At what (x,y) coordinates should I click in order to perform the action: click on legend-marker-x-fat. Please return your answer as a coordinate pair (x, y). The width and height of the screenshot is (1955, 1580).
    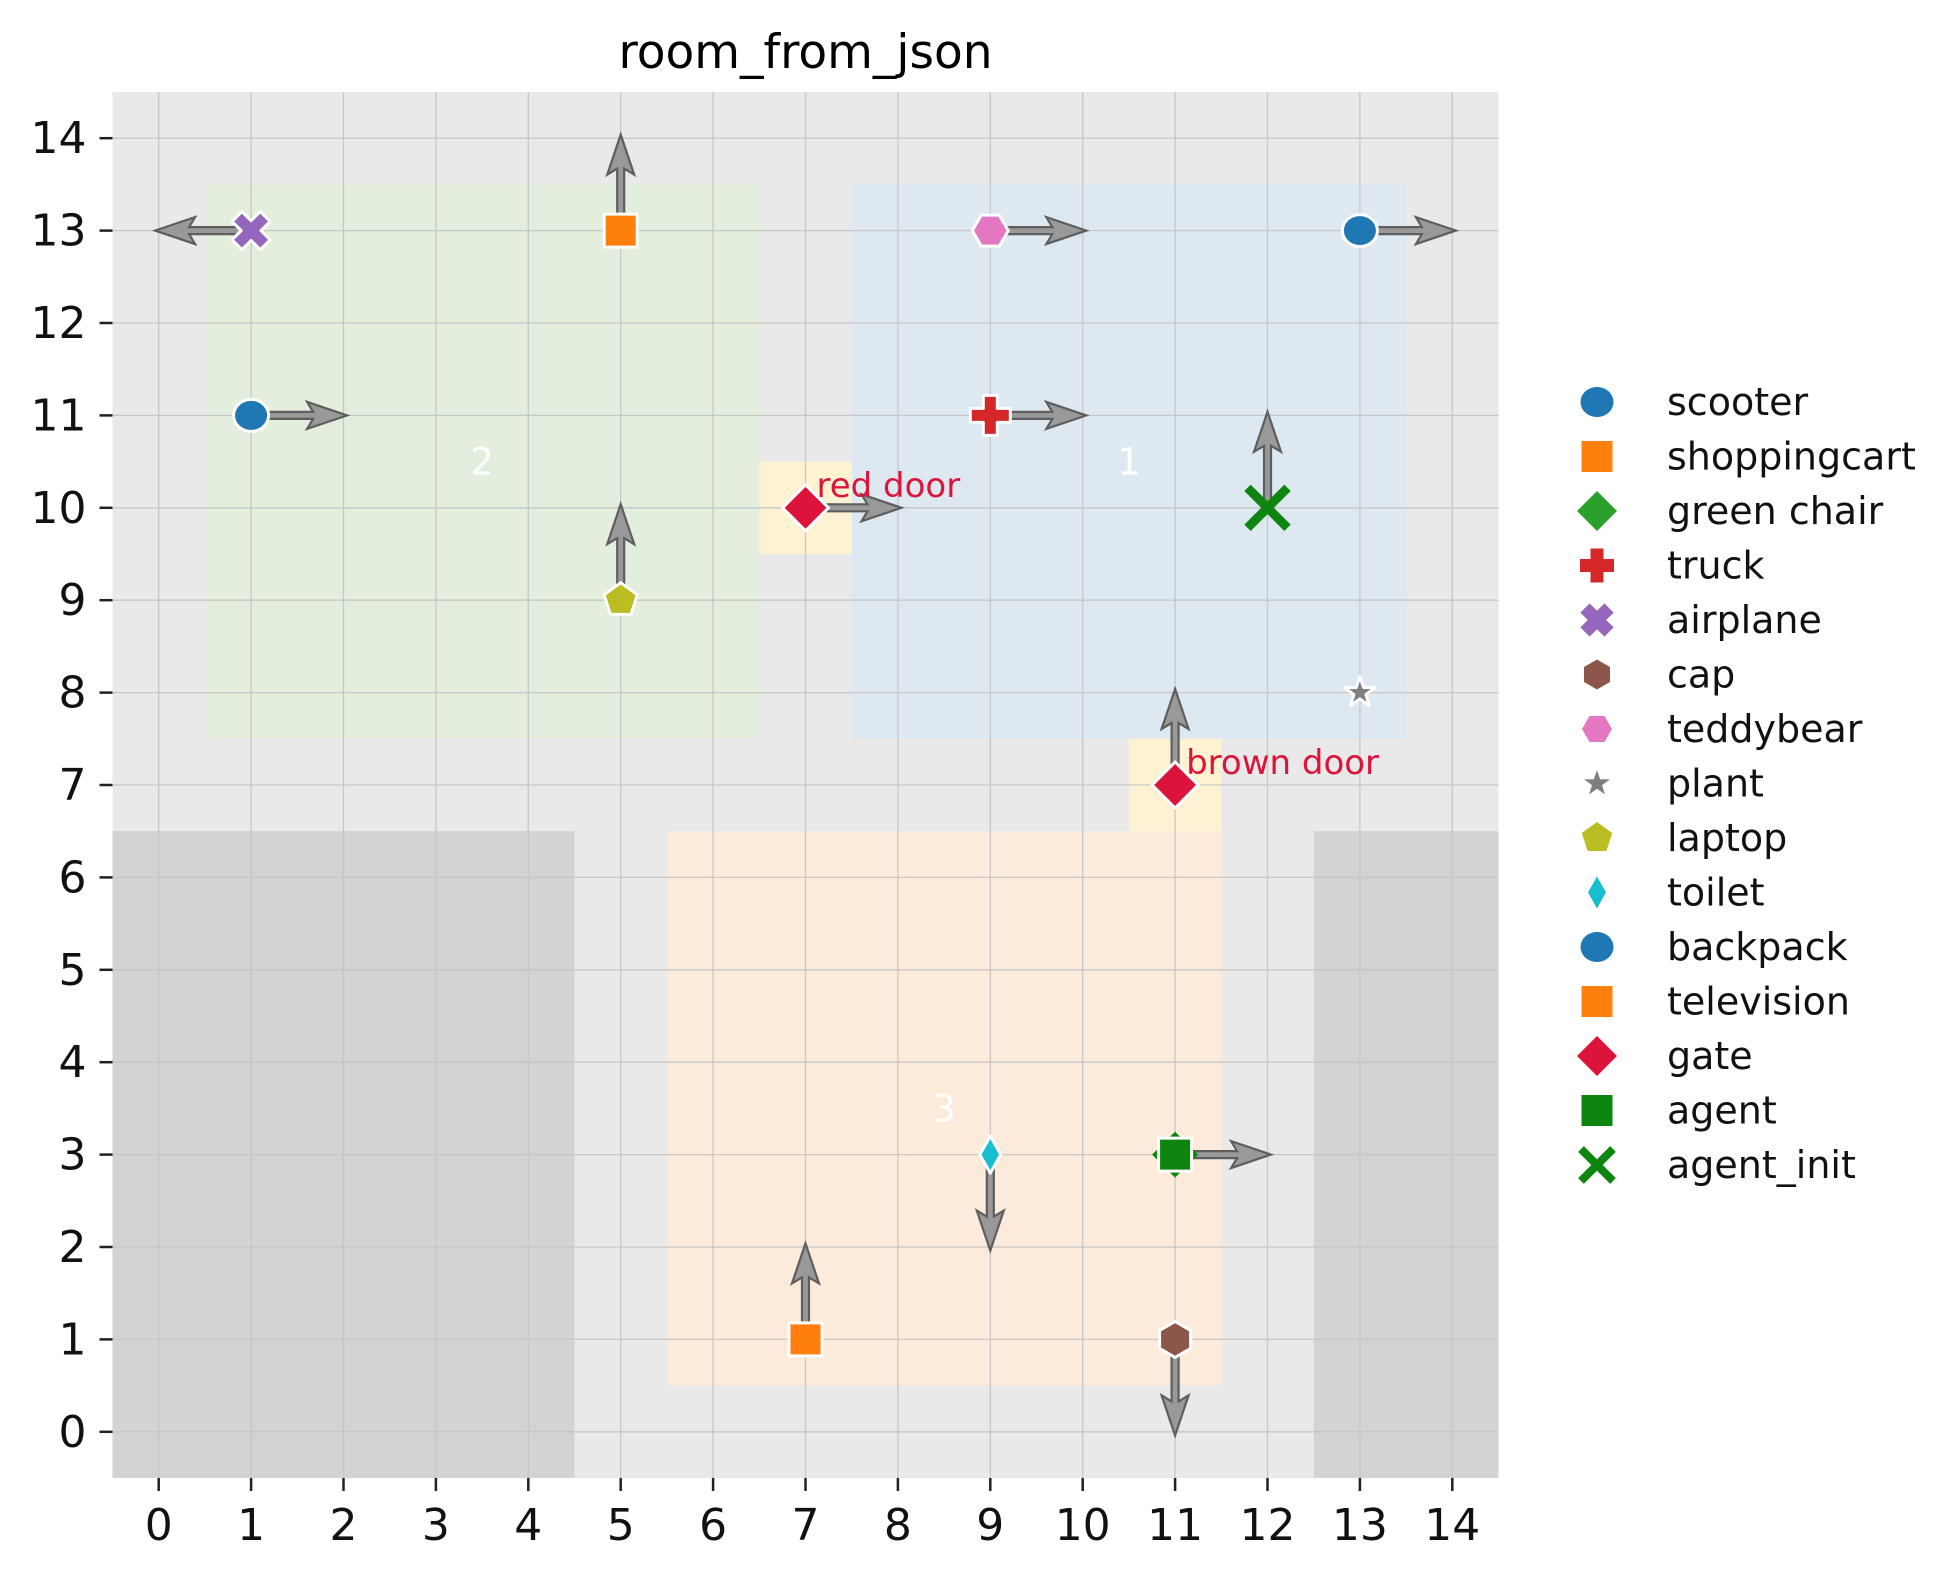
    Looking at the image, I should click on (1597, 620).